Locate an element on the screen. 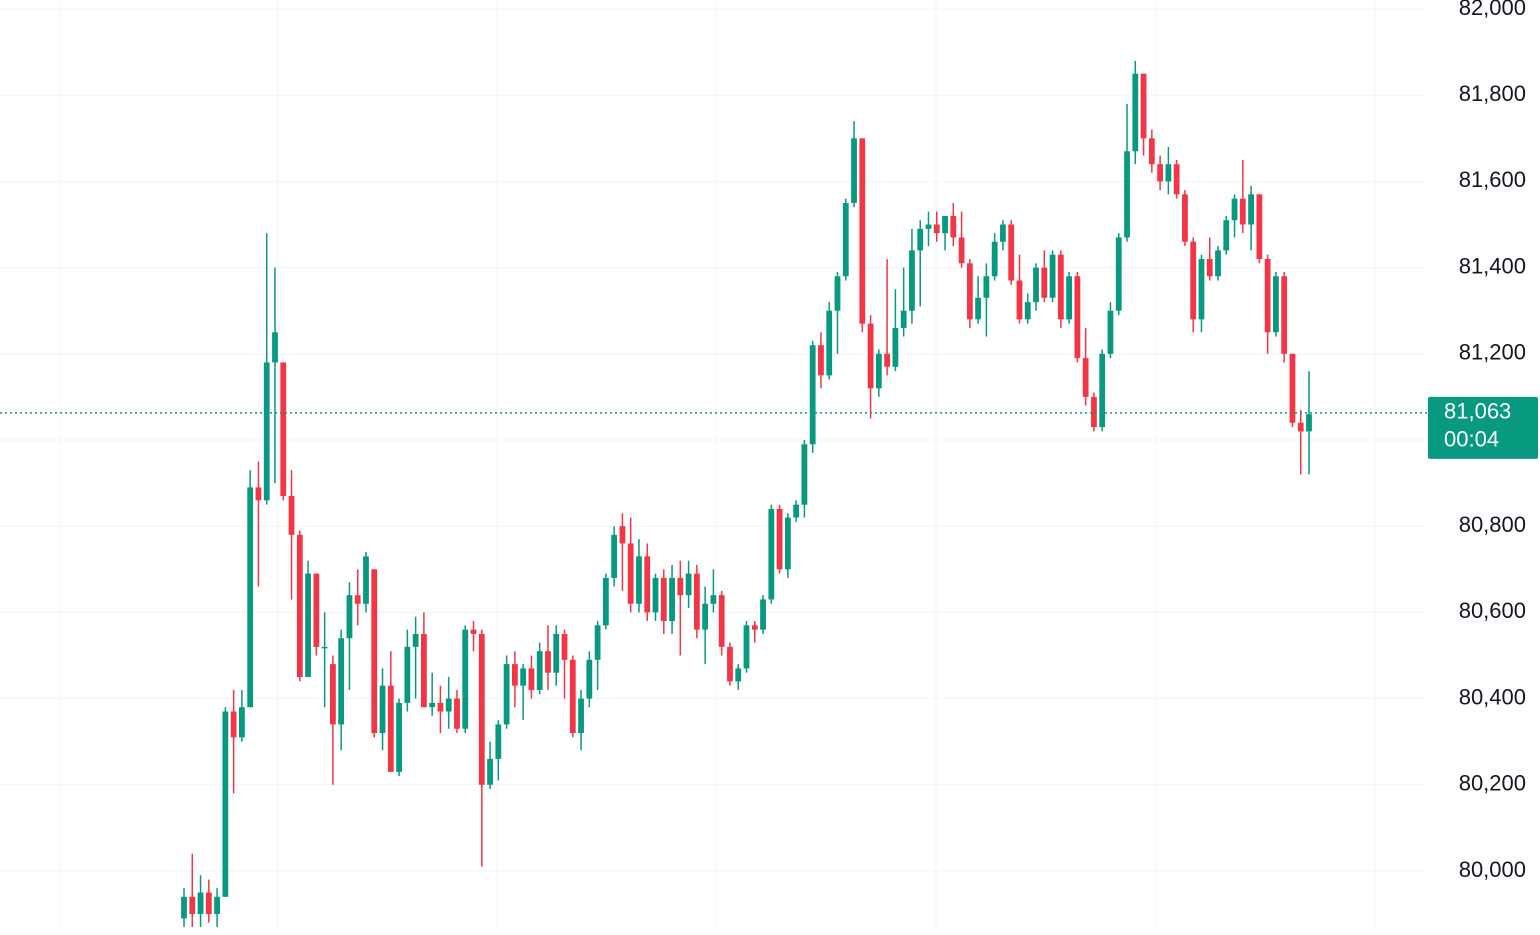  last-price-label: 81,063 is located at coordinates (1477, 411).